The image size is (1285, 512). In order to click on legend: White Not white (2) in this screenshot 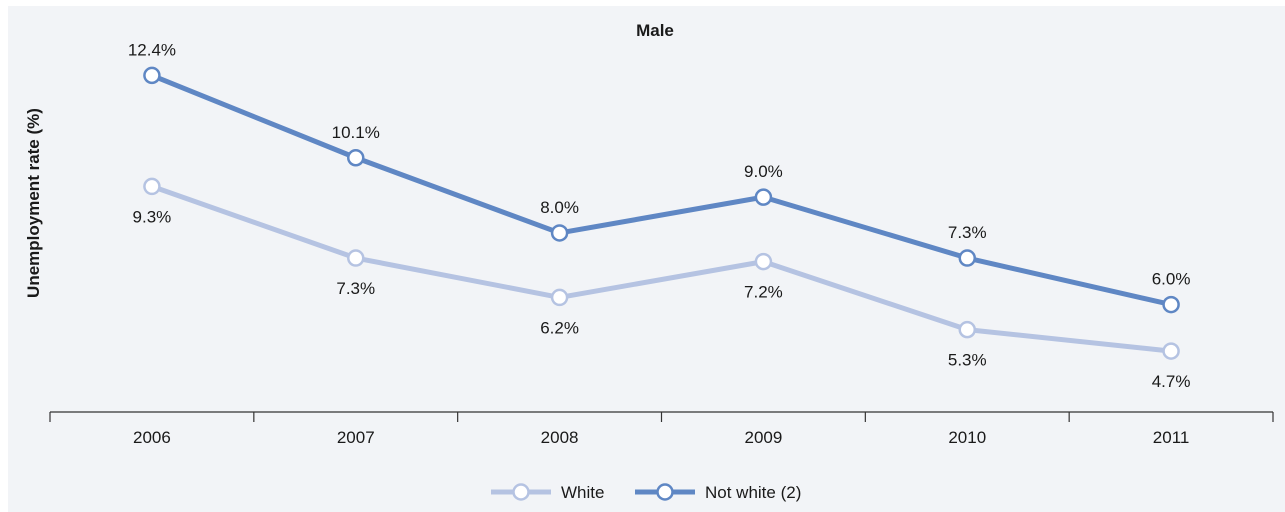, I will do `click(646, 492)`.